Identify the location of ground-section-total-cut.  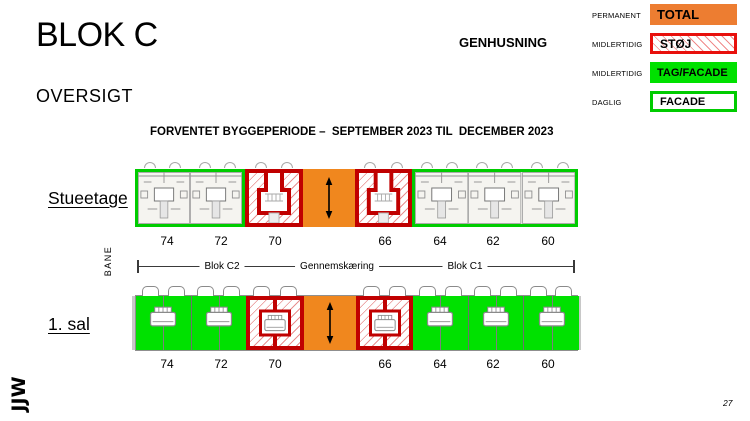
(329, 198).